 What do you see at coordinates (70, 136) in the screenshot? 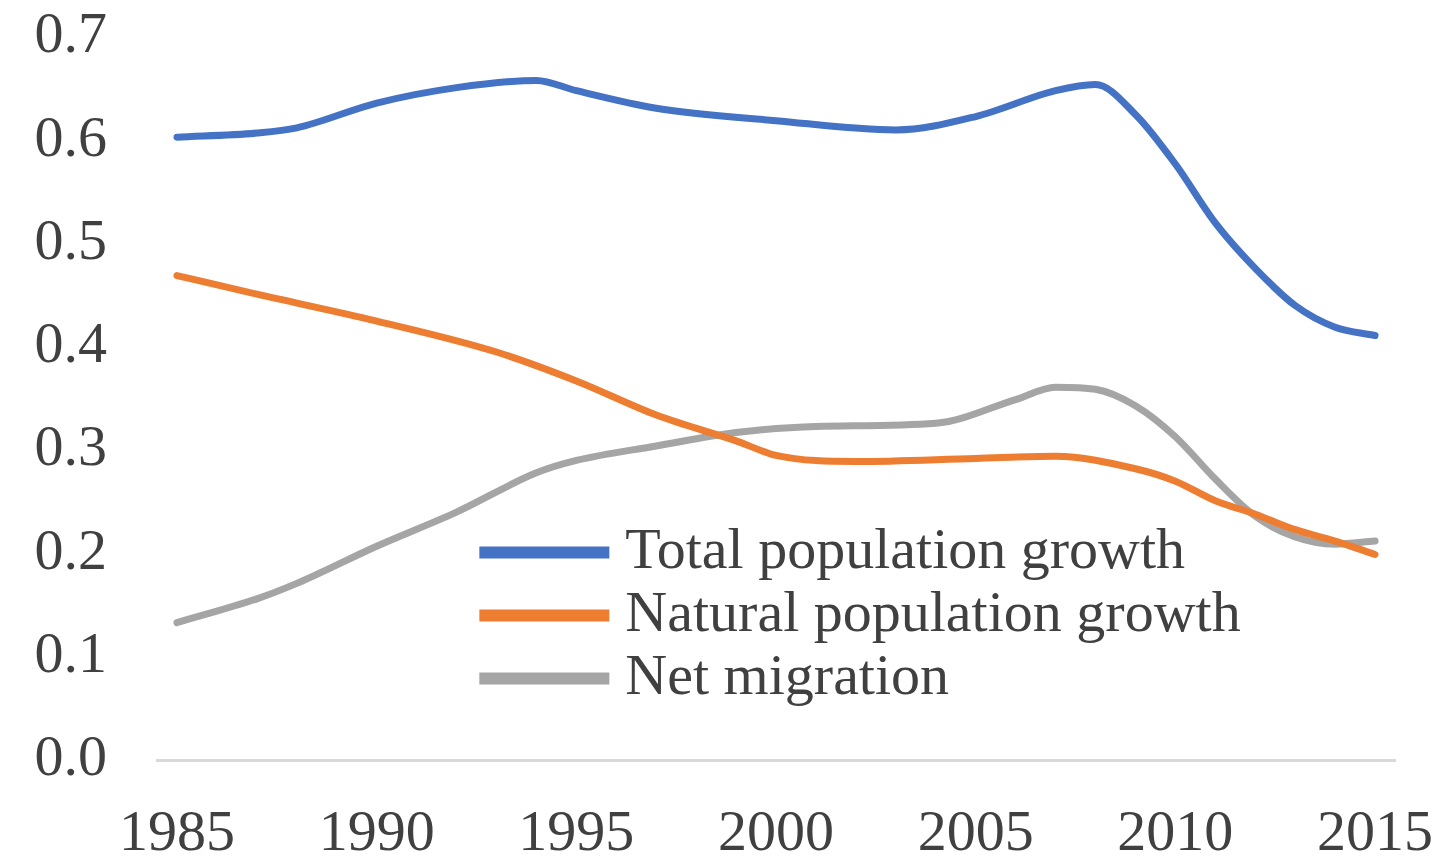
I see `y-tick-label: 0.6` at bounding box center [70, 136].